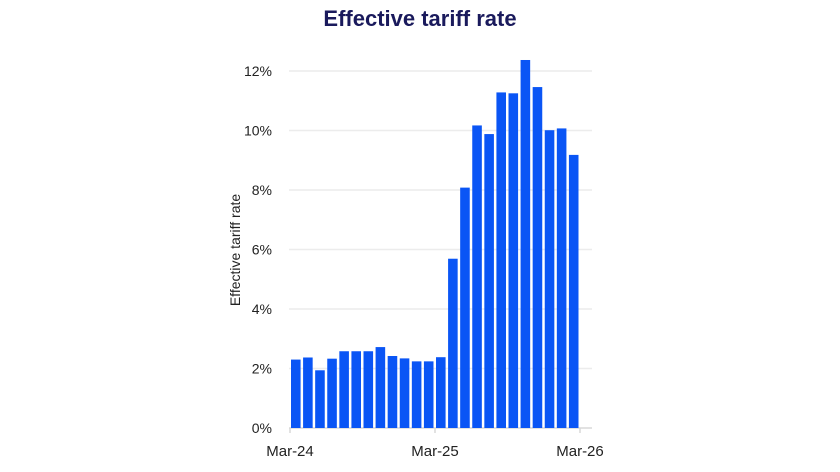 This screenshot has height=472, width=840. I want to click on y-tick-label: 4%, so click(262, 309).